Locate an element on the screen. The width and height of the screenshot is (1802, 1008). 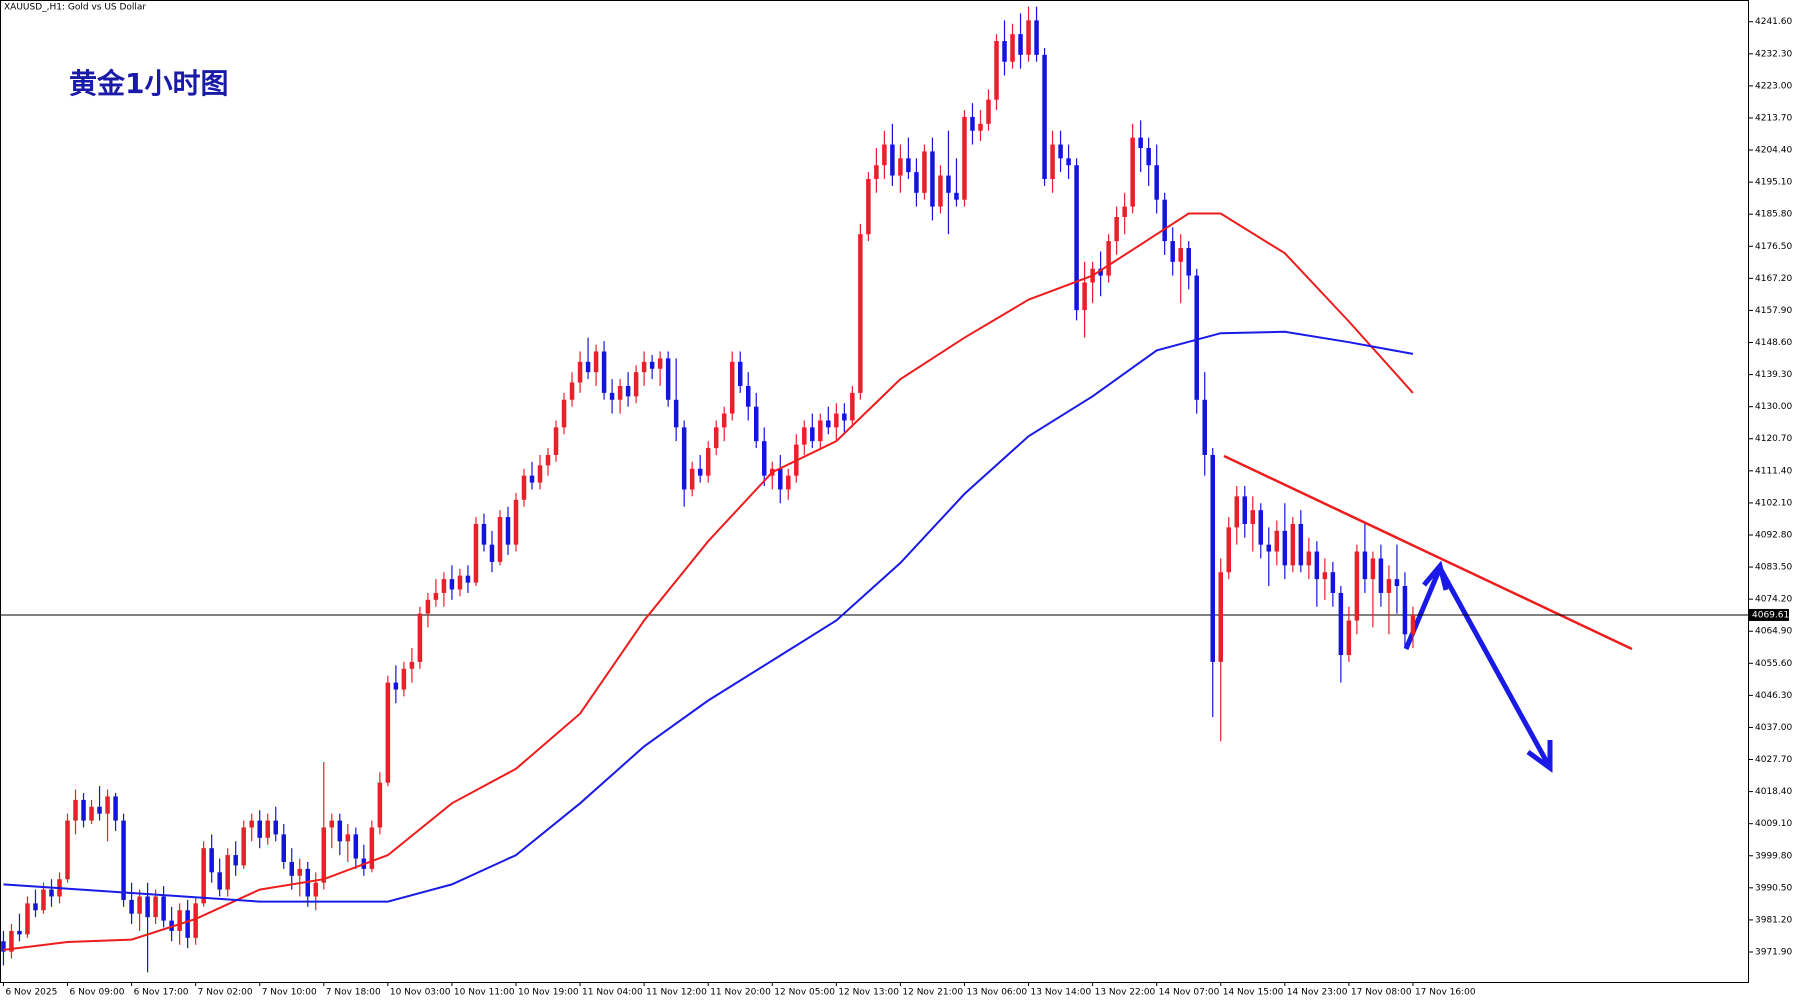
x-tick-label: 17 Nov 16:00 is located at coordinates (1445, 993).